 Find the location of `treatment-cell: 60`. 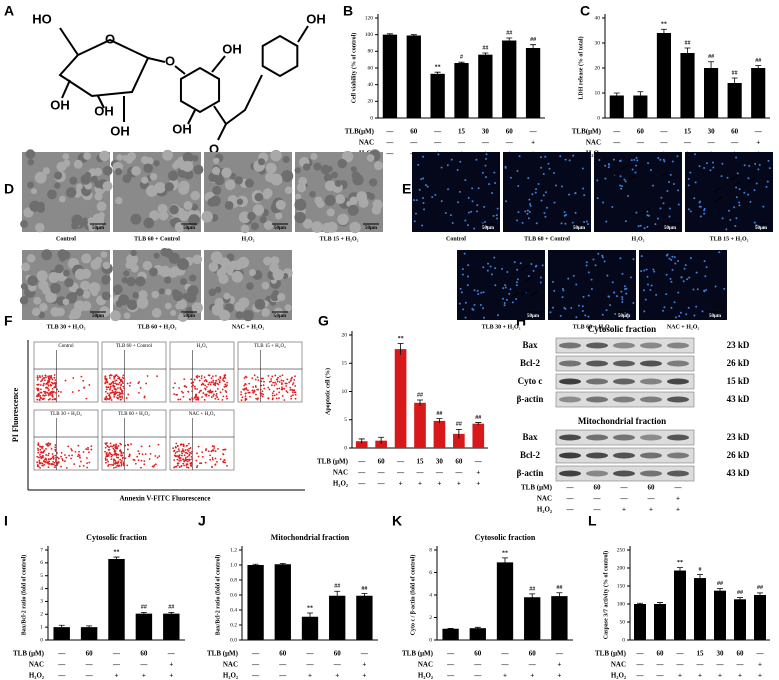

treatment-cell: 60 is located at coordinates (598, 488).